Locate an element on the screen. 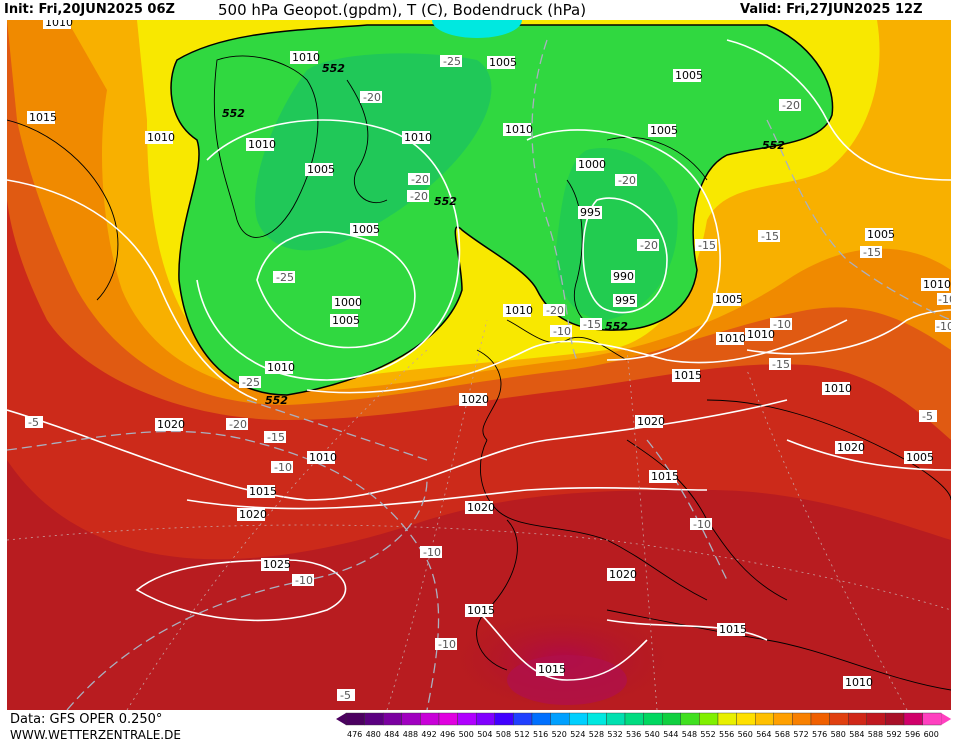 The height and width of the screenshot is (742, 959). scale-label: 556 is located at coordinates (726, 734).